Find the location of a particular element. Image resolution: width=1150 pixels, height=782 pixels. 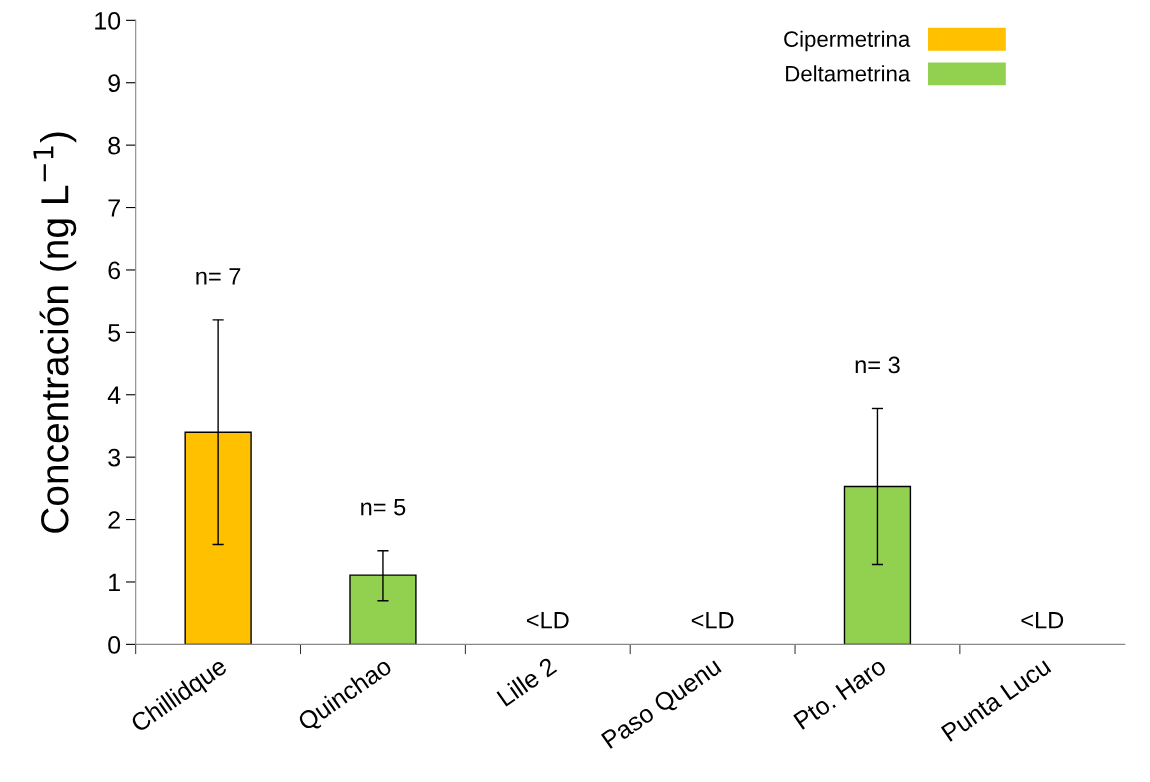

y-tick-label: 4 is located at coordinates (114, 395).